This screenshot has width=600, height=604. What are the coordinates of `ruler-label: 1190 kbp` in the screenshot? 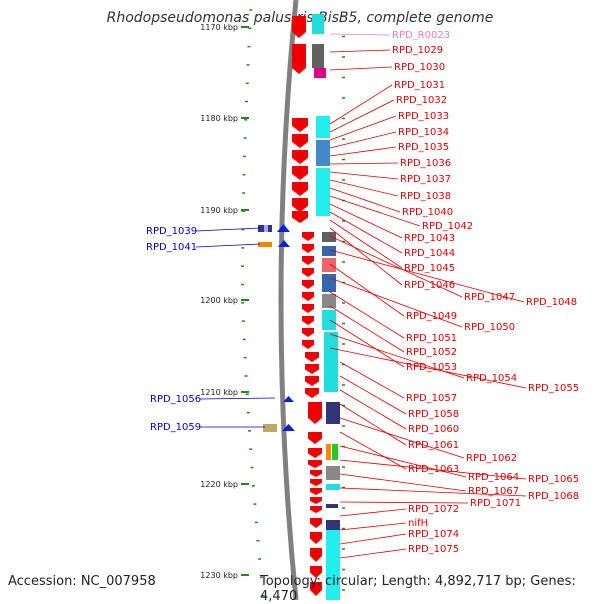 It's located at (219, 210).